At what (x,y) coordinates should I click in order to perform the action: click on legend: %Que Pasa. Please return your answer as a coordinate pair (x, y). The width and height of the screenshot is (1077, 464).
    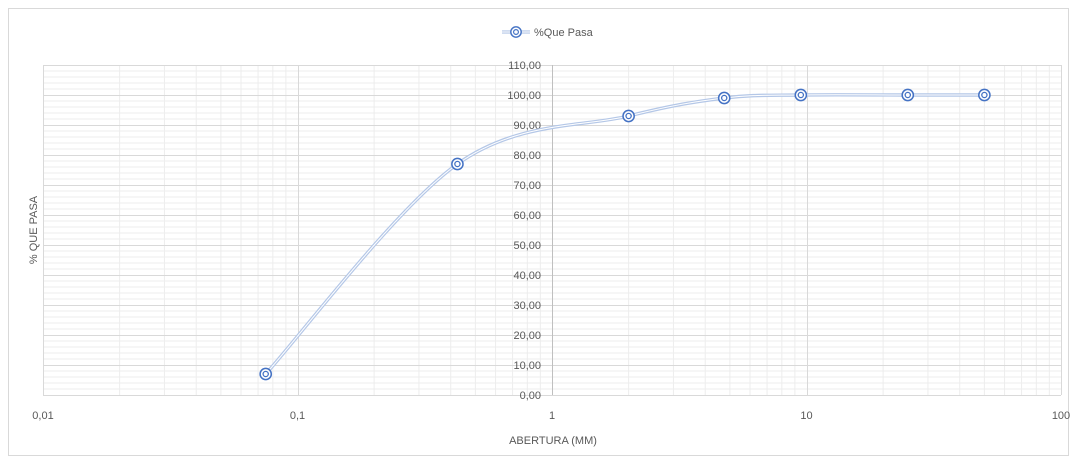
    Looking at the image, I should click on (548, 32).